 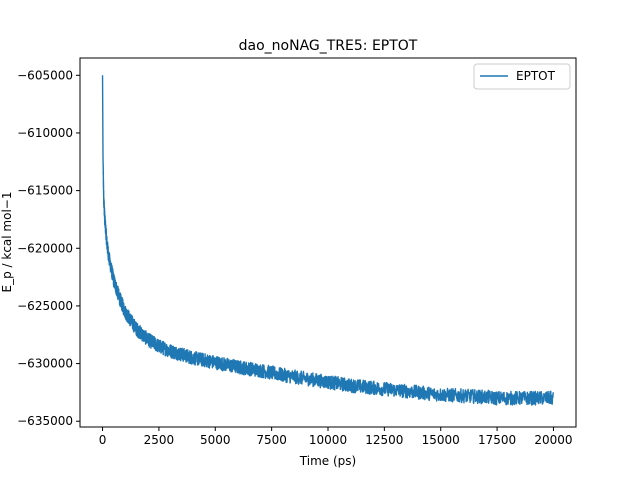 I want to click on x-tick-label: 20000, so click(x=553, y=440).